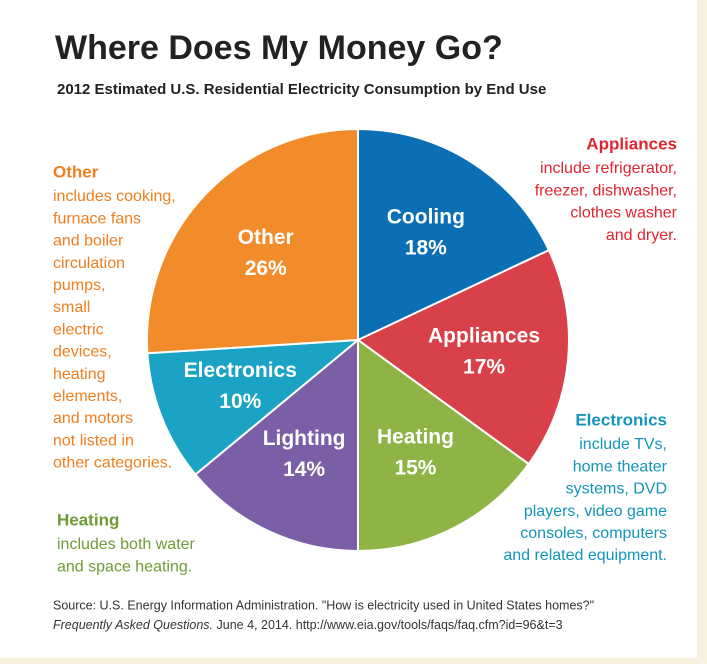 The width and height of the screenshot is (707, 664). I want to click on slice-value: 14%, so click(304, 469).